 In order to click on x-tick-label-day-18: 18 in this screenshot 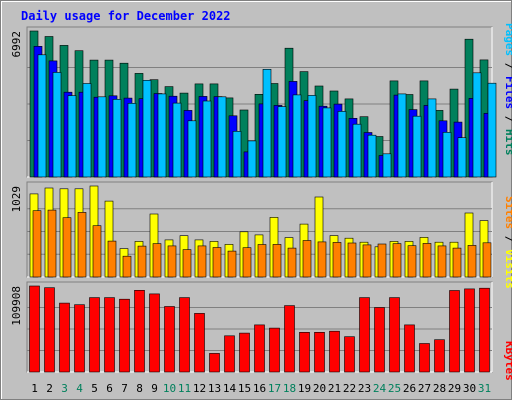, I will do `click(289, 388)`.